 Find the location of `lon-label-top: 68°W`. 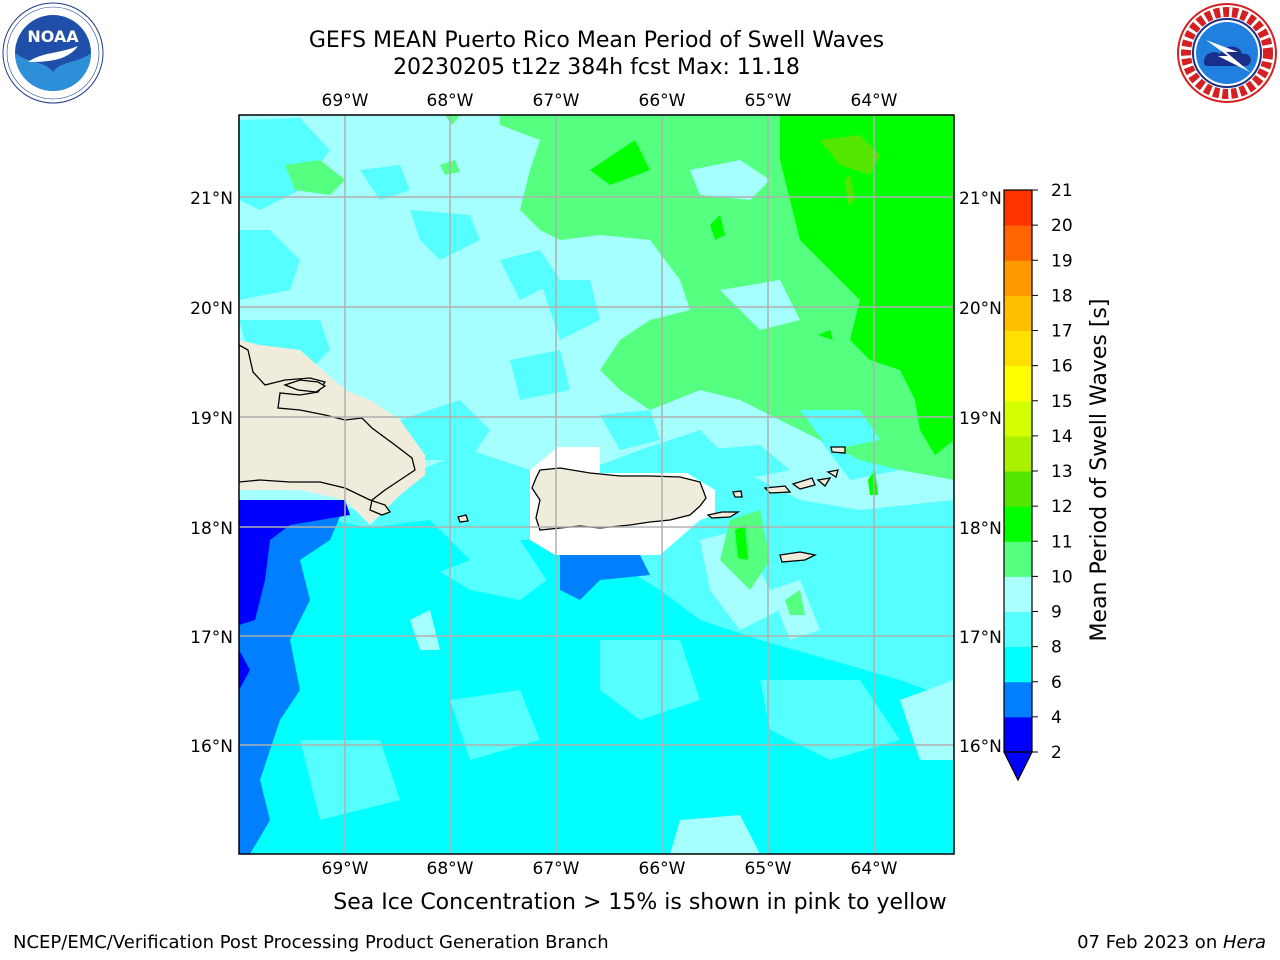

lon-label-top: 68°W is located at coordinates (450, 101).